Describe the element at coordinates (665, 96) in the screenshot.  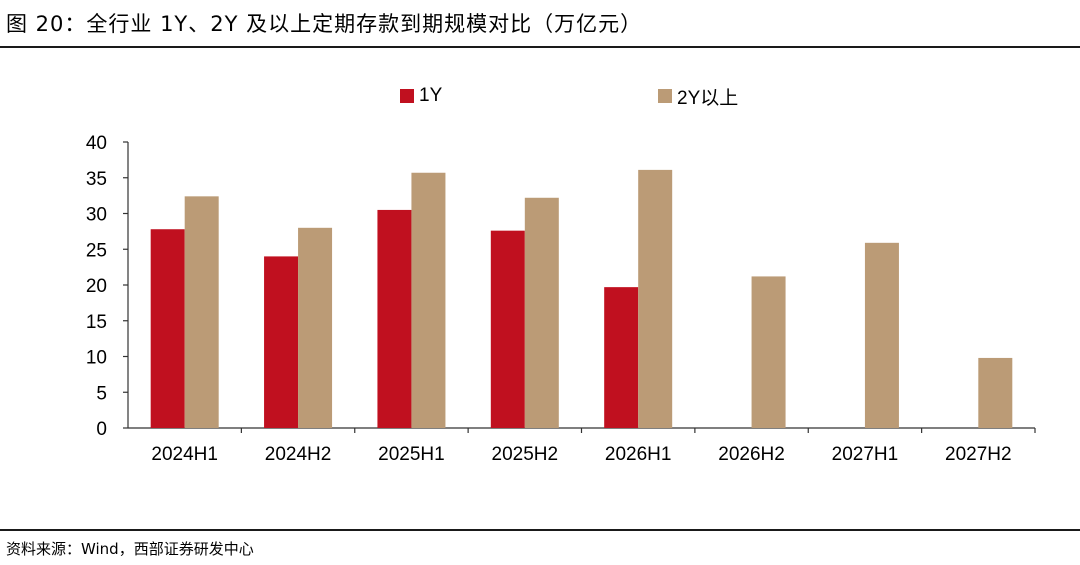
I see `legend-swatch-2y` at that location.